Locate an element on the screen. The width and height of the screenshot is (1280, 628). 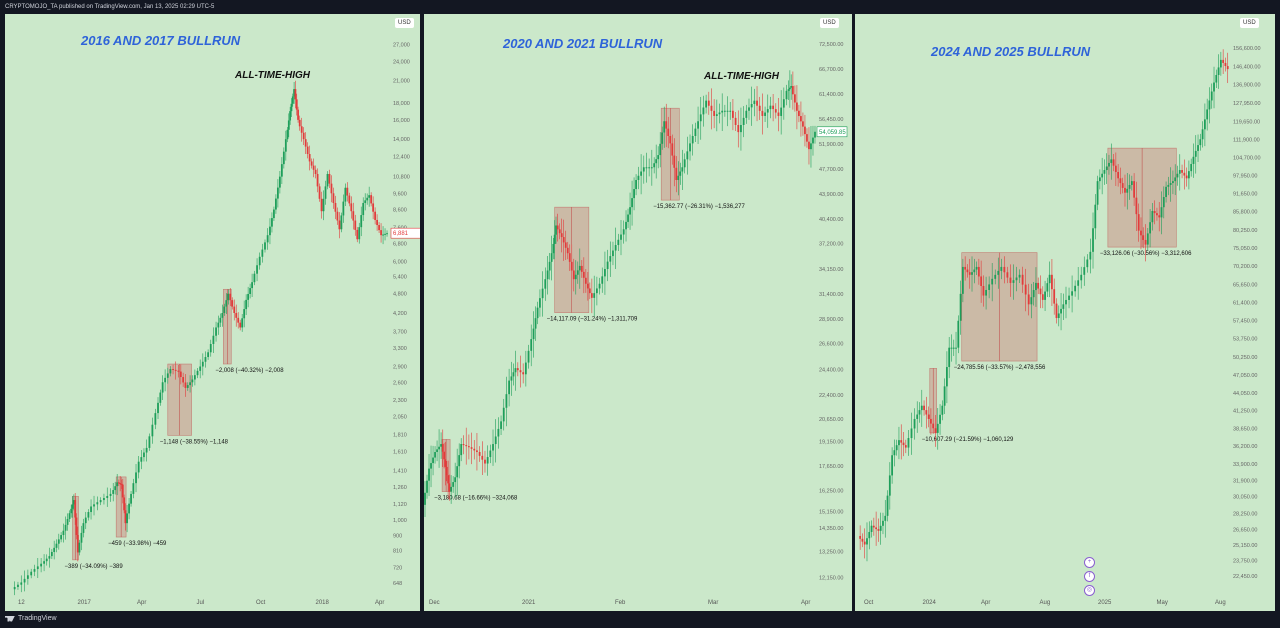
y-tick-label: 61,400.00 is located at coordinates (1245, 304).